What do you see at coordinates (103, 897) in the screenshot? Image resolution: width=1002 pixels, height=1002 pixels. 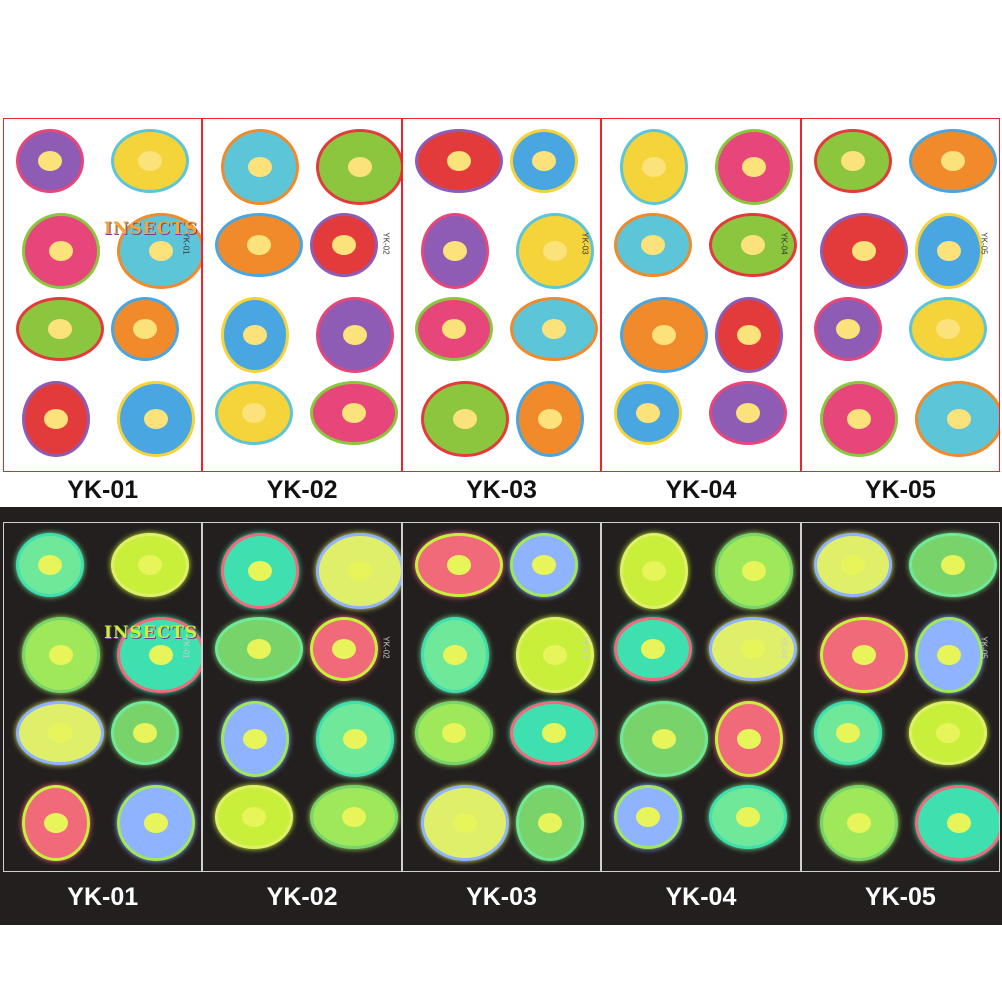 I see `sheet-label: YK-01` at bounding box center [103, 897].